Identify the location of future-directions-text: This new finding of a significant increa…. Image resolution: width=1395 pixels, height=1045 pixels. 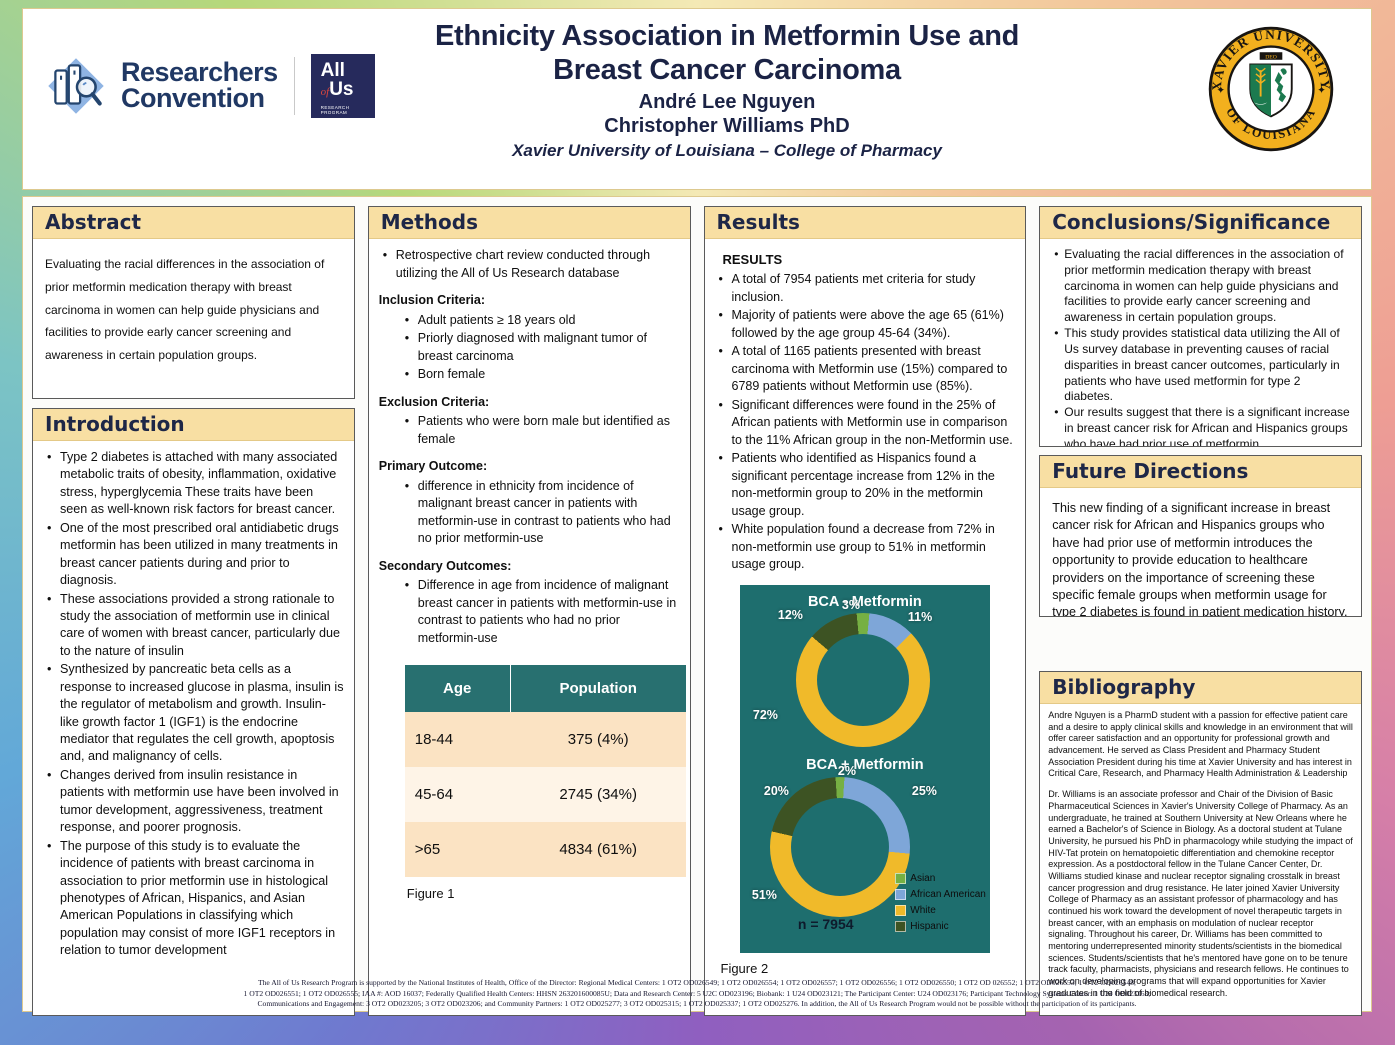
(1200, 558).